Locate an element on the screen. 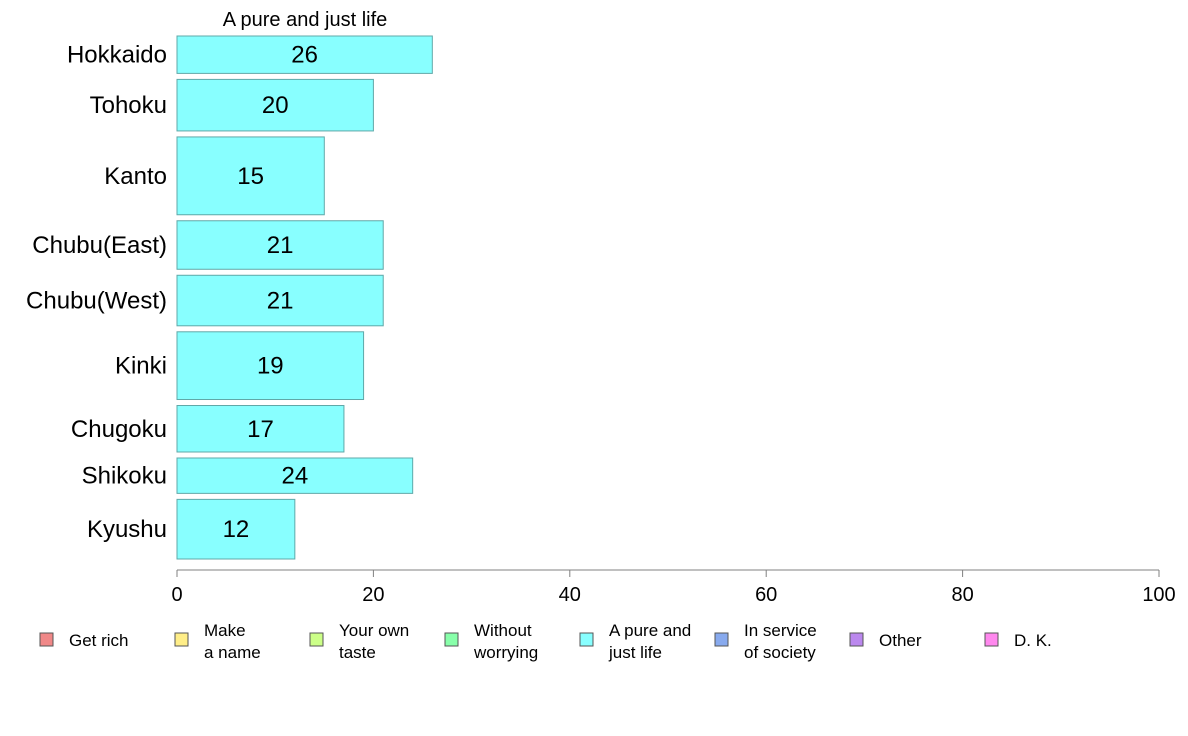  x-tick-label: 80 is located at coordinates (962, 595).